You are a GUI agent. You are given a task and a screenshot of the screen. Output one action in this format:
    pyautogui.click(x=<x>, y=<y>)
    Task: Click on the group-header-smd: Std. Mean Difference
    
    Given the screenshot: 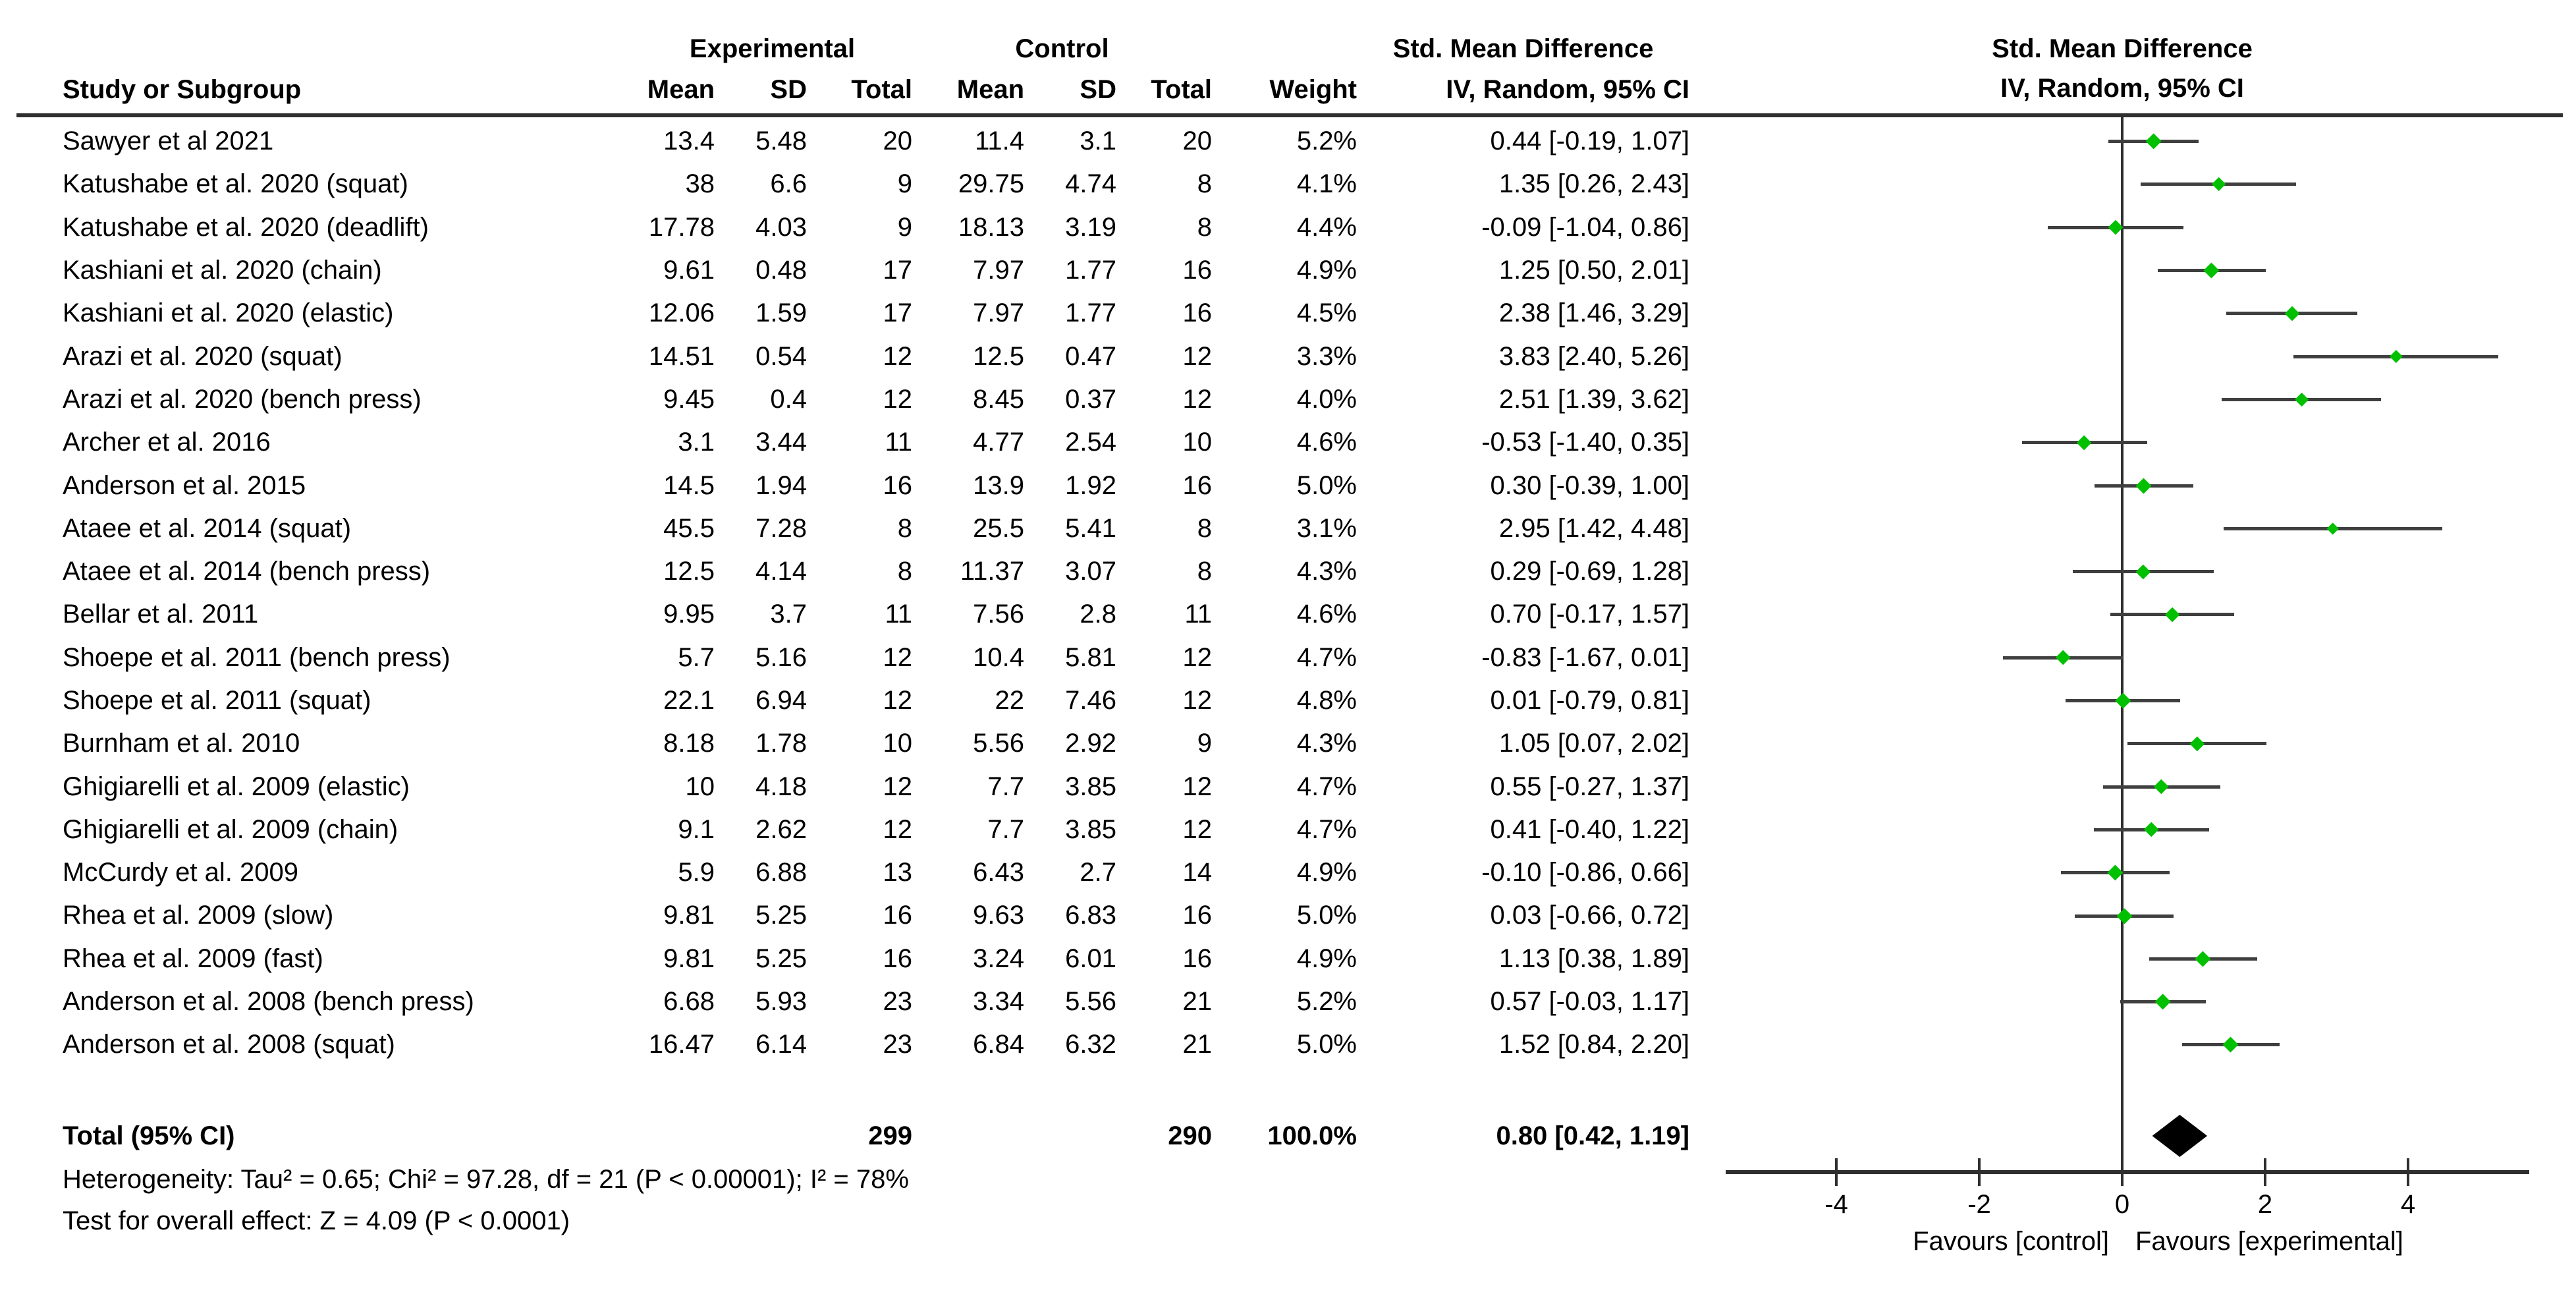 What is the action you would take?
    pyautogui.click(x=1523, y=48)
    